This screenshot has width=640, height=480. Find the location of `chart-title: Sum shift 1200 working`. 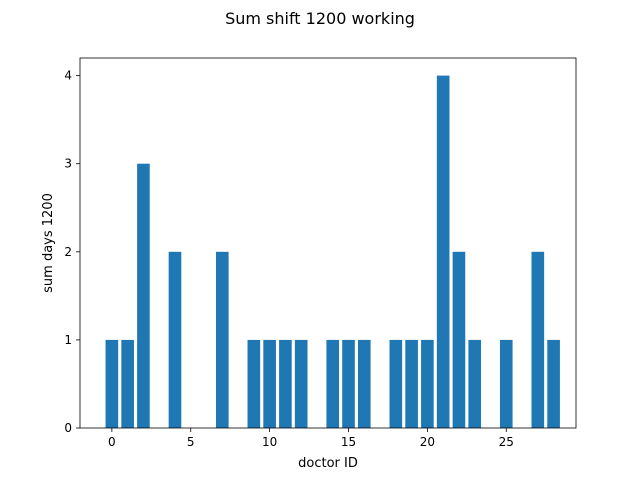

chart-title: Sum shift 1200 working is located at coordinates (320, 18).